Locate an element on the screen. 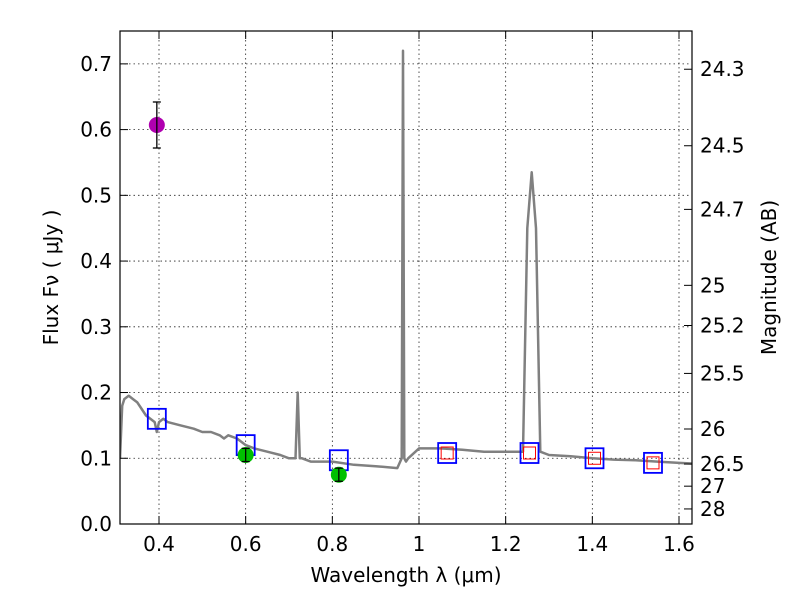  y-tick-label: 0.1 is located at coordinates (96, 458).